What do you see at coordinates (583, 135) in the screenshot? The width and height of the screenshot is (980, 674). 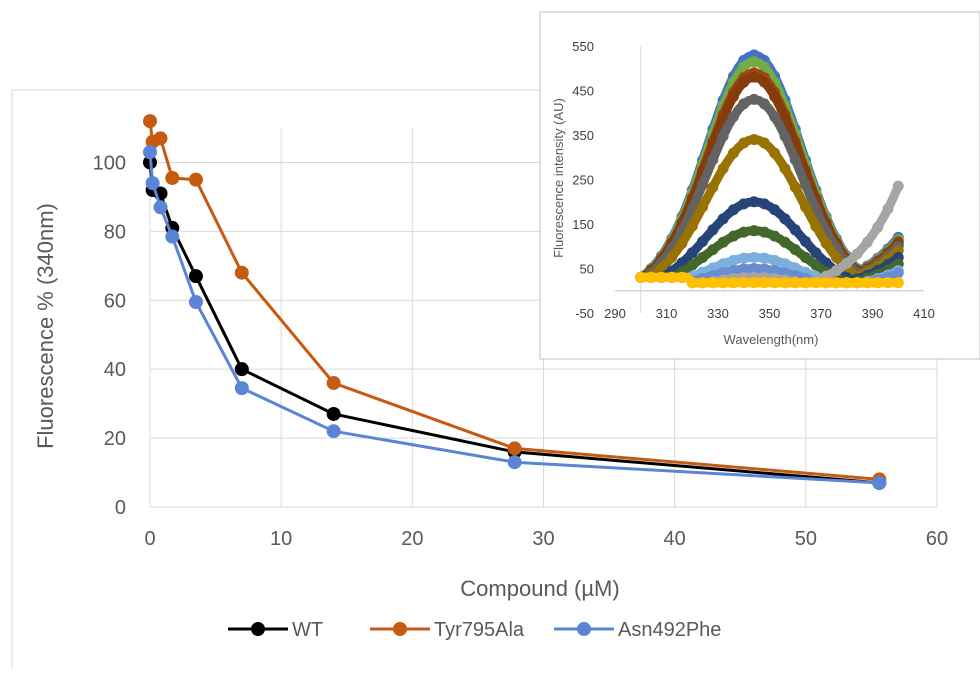 I see `inset-y-tick-label: 350` at bounding box center [583, 135].